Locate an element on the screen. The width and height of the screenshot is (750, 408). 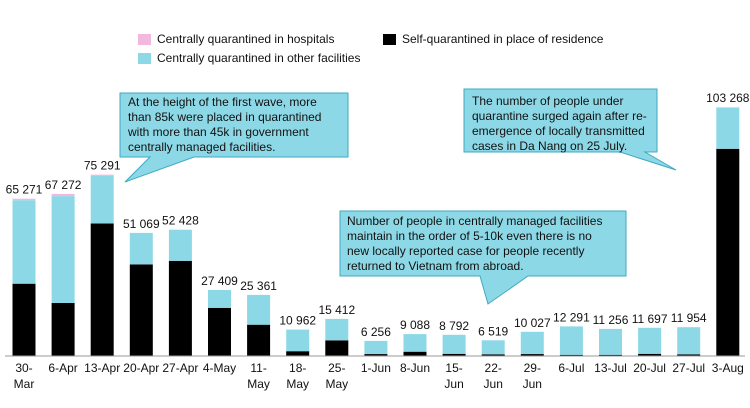
legend-hospitals: Centrally quarantined in hospitals is located at coordinates (236, 39).